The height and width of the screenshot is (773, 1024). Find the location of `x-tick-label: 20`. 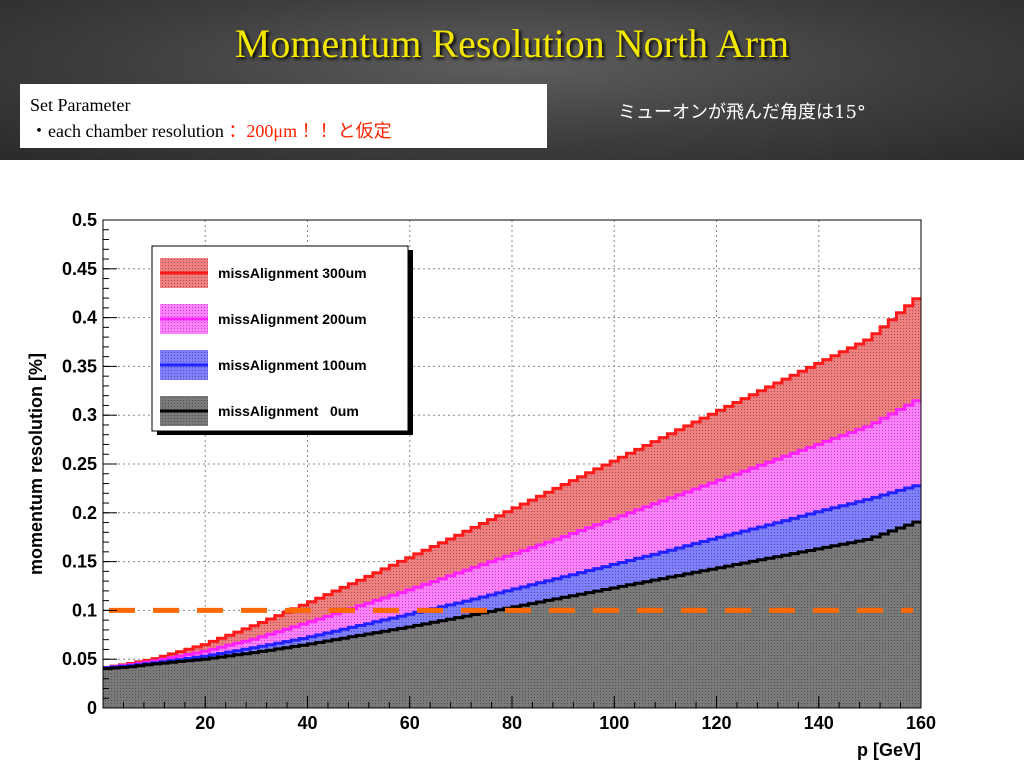

x-tick-label: 20 is located at coordinates (205, 723).